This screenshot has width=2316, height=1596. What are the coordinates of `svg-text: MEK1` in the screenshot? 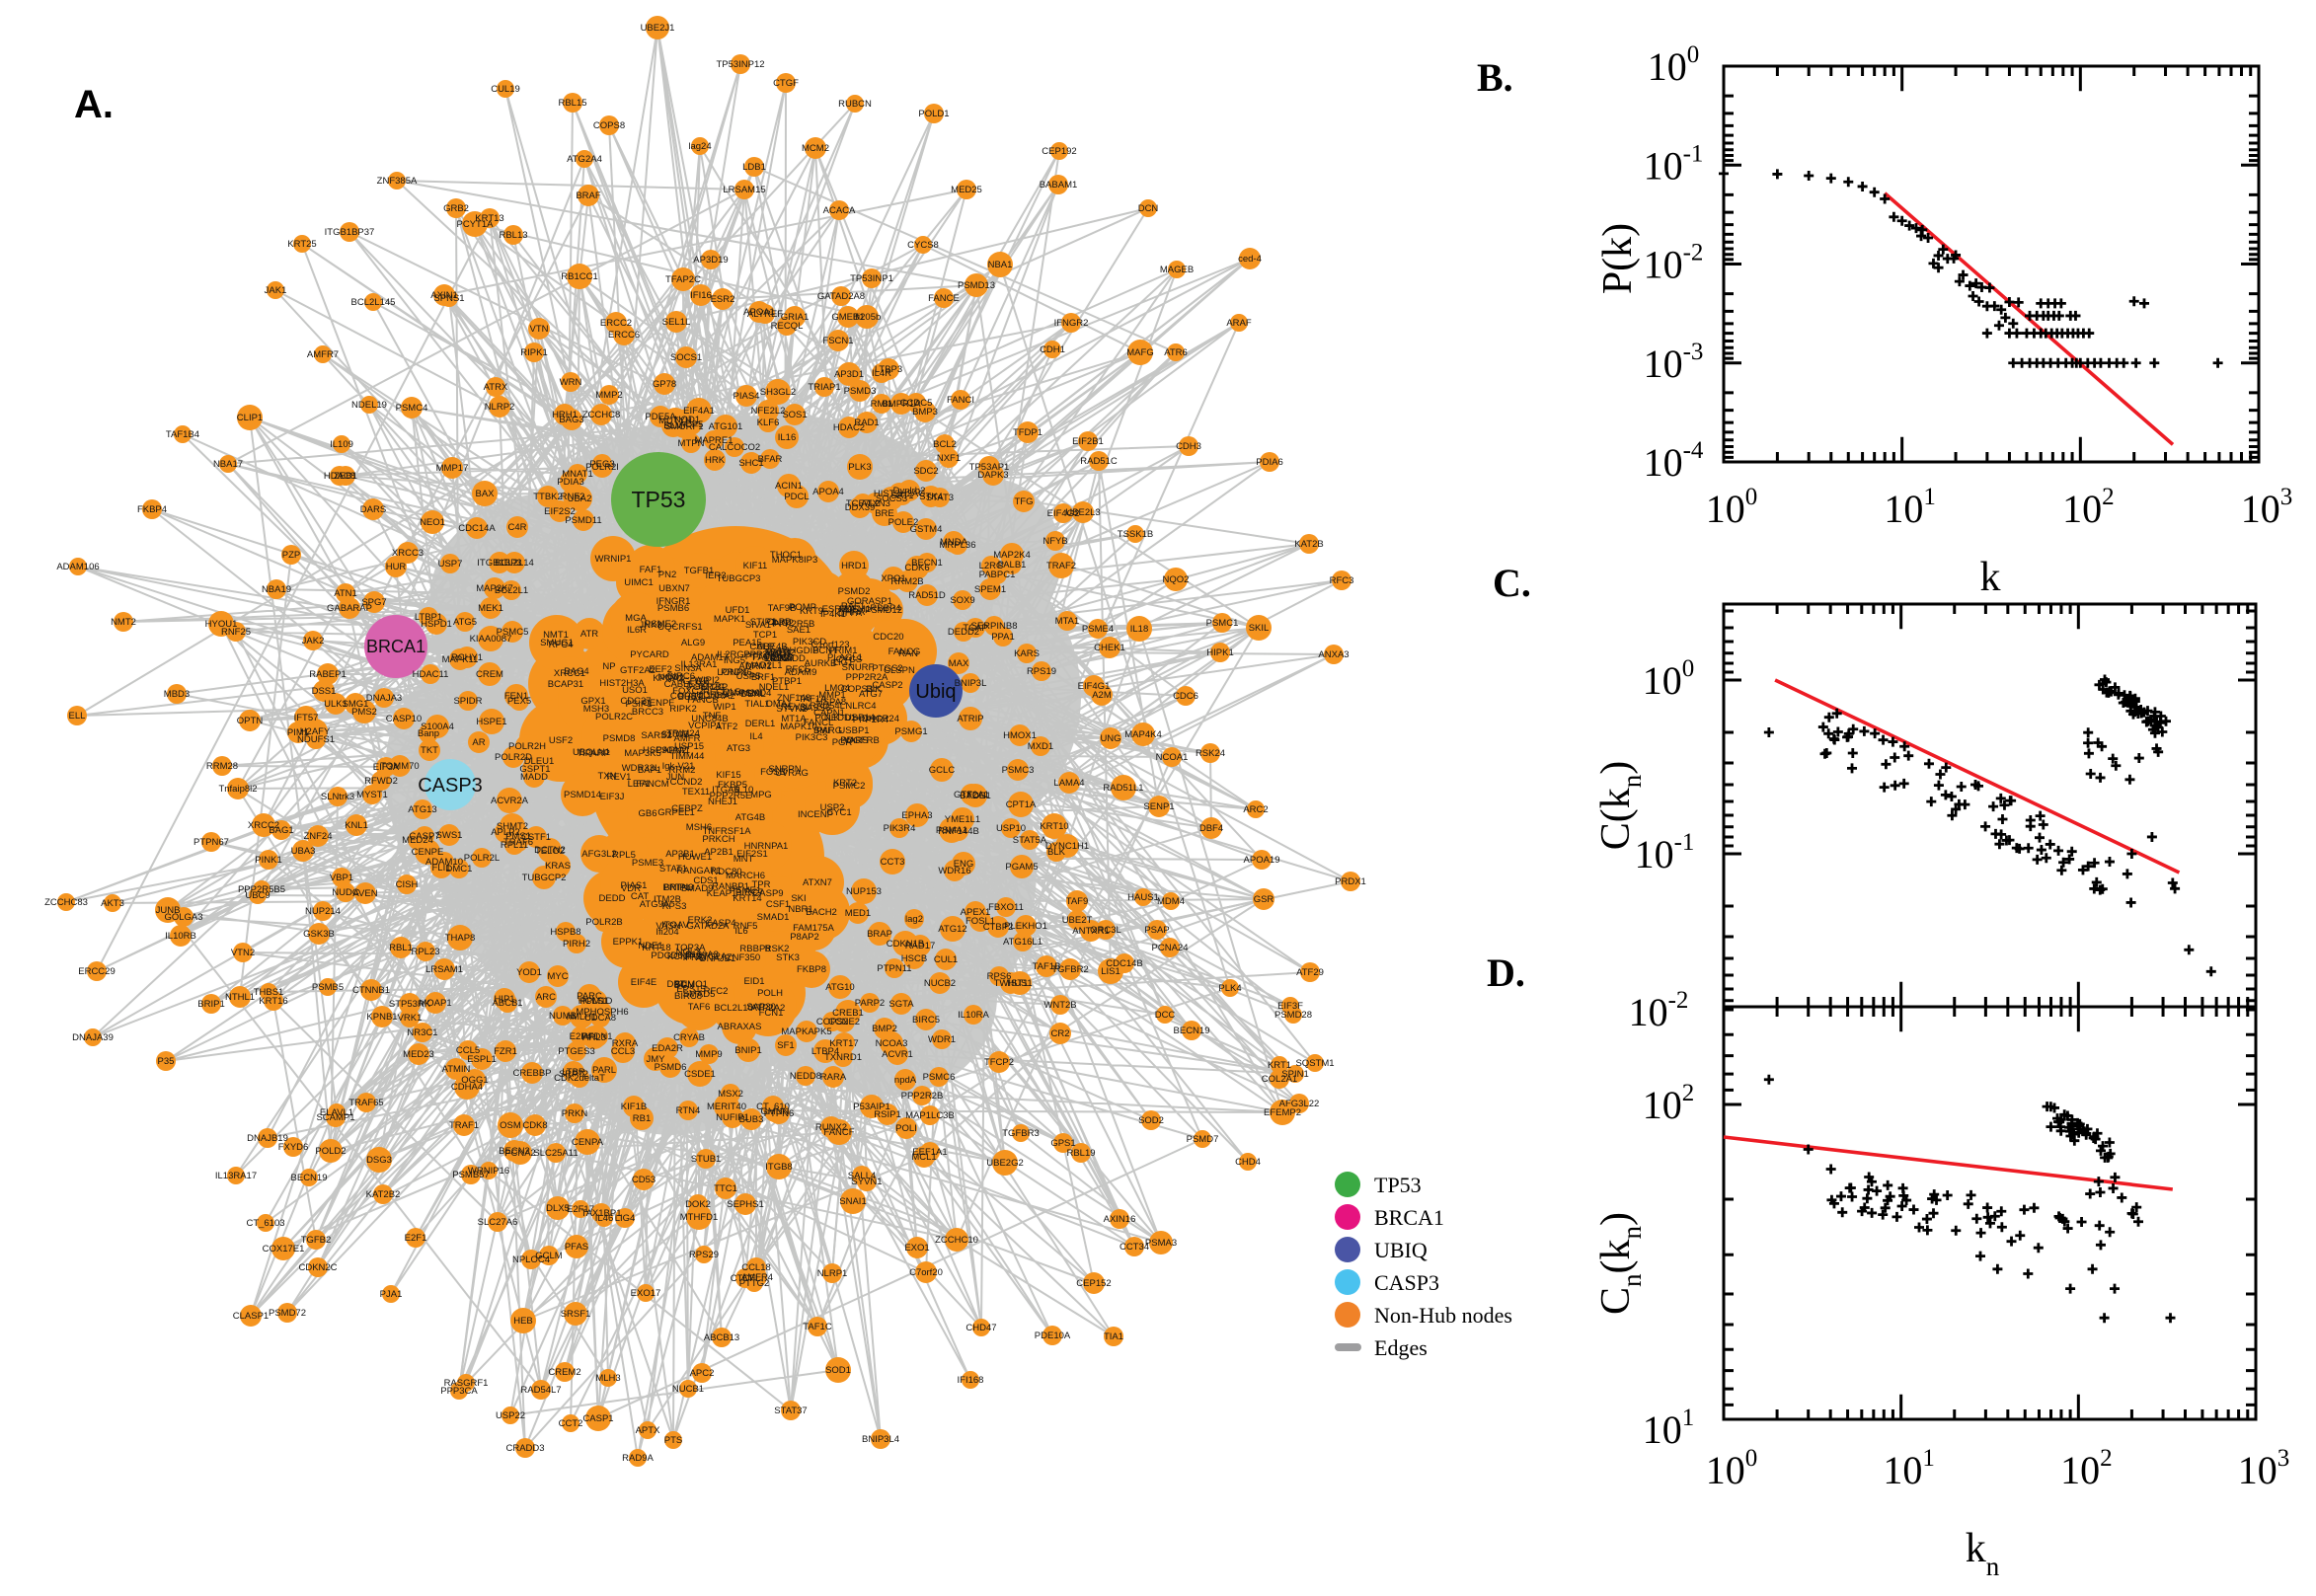 It's located at (491, 608).